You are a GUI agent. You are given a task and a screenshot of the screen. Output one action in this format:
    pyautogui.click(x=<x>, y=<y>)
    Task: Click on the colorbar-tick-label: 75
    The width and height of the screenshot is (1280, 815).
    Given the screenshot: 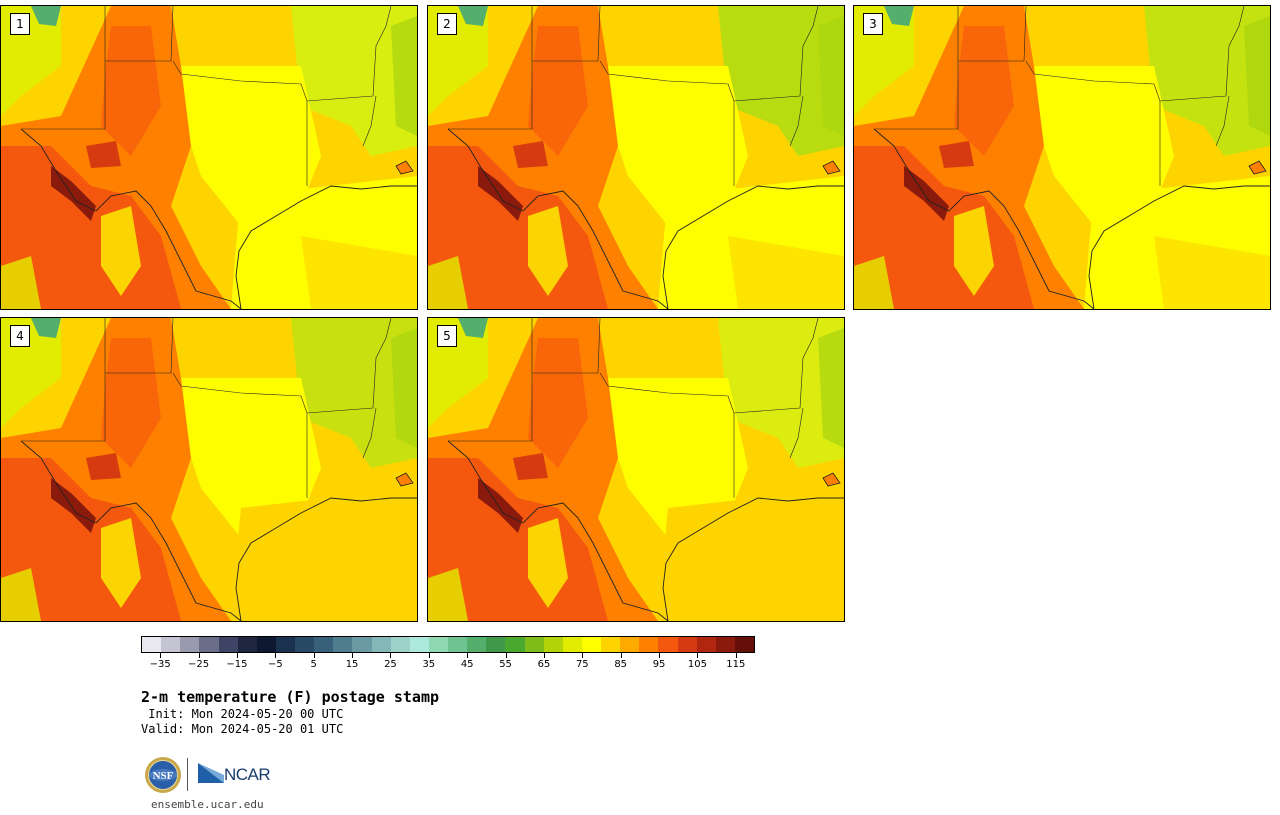 What is the action you would take?
    pyautogui.click(x=582, y=664)
    